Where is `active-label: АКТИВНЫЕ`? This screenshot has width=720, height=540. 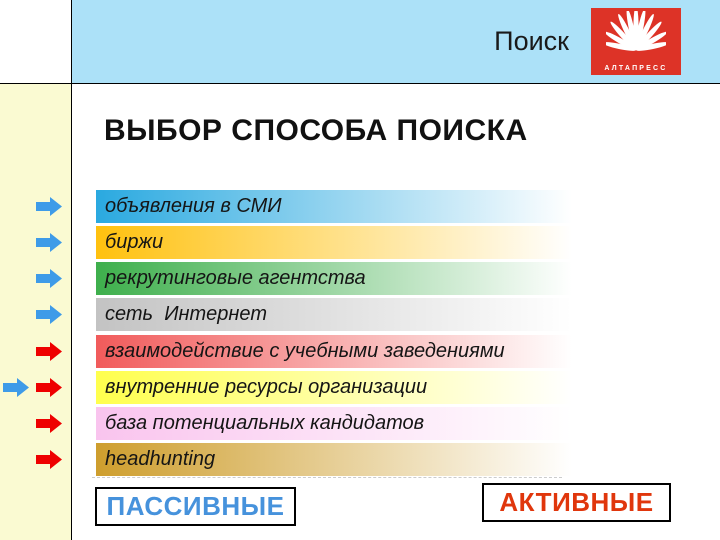
active-label: АКТИВНЫЕ is located at coordinates (576, 502).